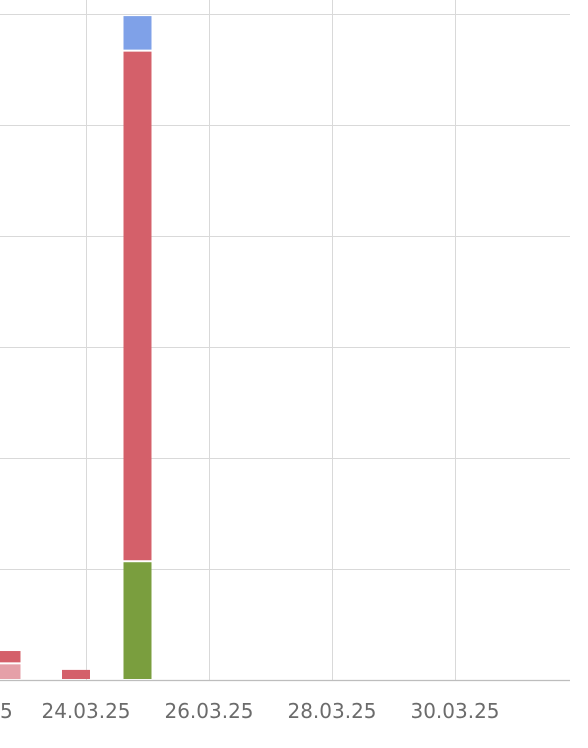 Image resolution: width=588 pixels, height=748 pixels. I want to click on x-tick-label: 24.03.25, so click(85, 711).